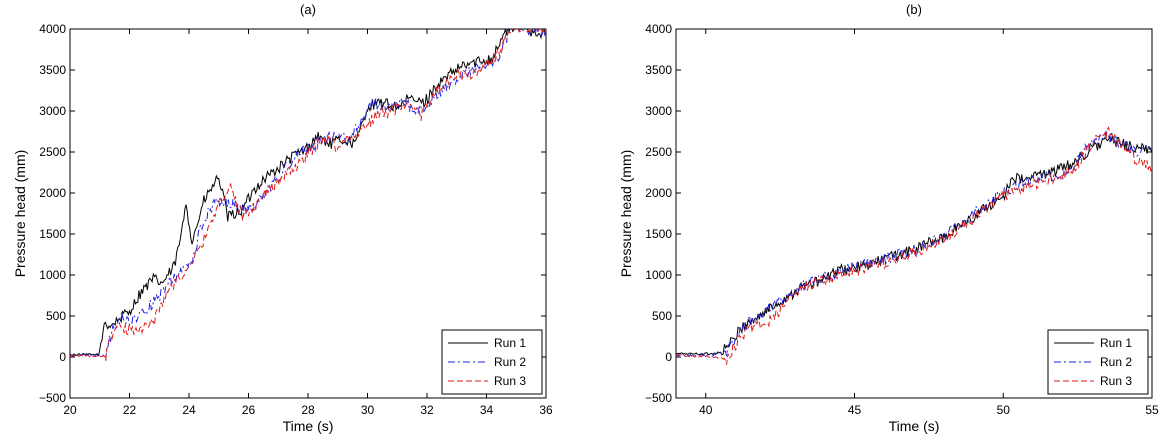 This screenshot has height=445, width=1168. What do you see at coordinates (914, 9) in the screenshot?
I see `panel-title: (b)` at bounding box center [914, 9].